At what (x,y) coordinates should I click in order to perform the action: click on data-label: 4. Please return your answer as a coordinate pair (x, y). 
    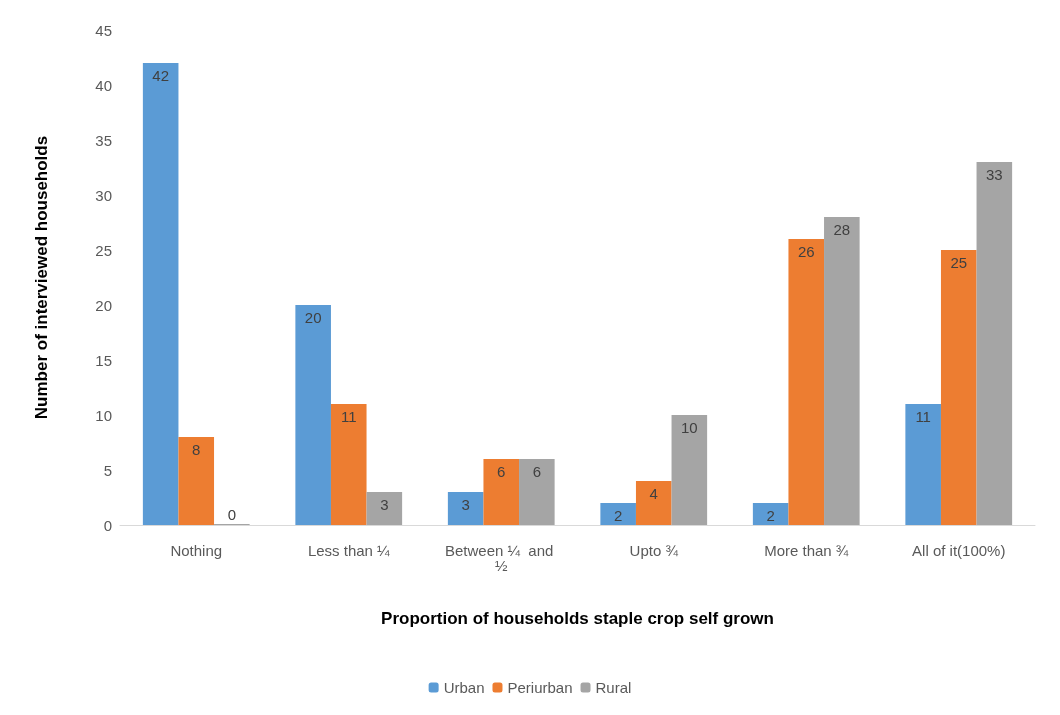
    Looking at the image, I should click on (653, 493).